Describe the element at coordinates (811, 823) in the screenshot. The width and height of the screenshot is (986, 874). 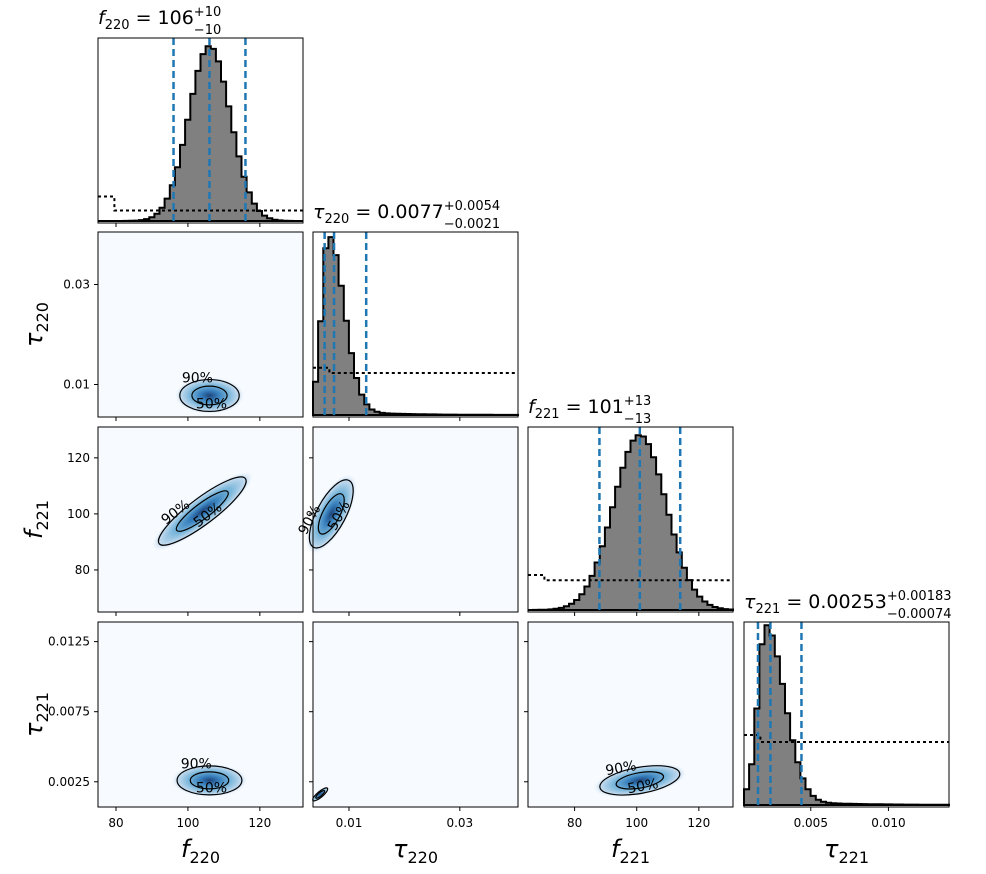
I see `x-tick-label: 0.005` at that location.